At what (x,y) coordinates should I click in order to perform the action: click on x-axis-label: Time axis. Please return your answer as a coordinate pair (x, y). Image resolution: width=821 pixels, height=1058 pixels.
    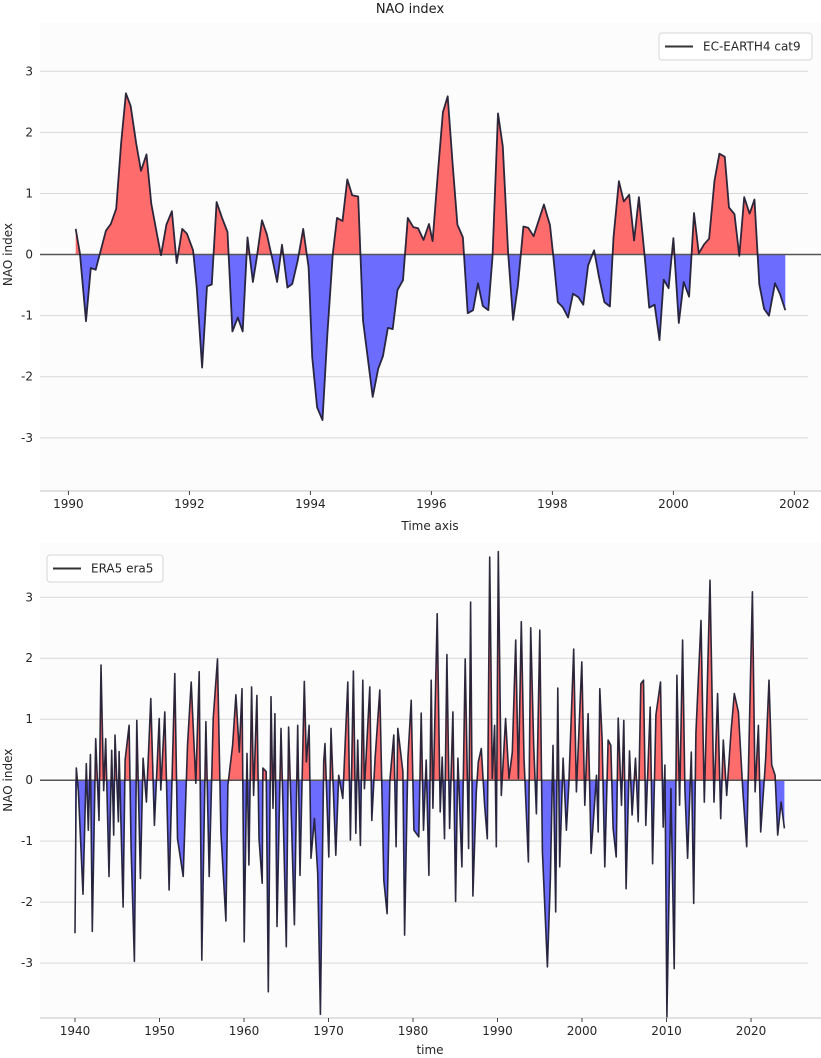
    Looking at the image, I should click on (429, 526).